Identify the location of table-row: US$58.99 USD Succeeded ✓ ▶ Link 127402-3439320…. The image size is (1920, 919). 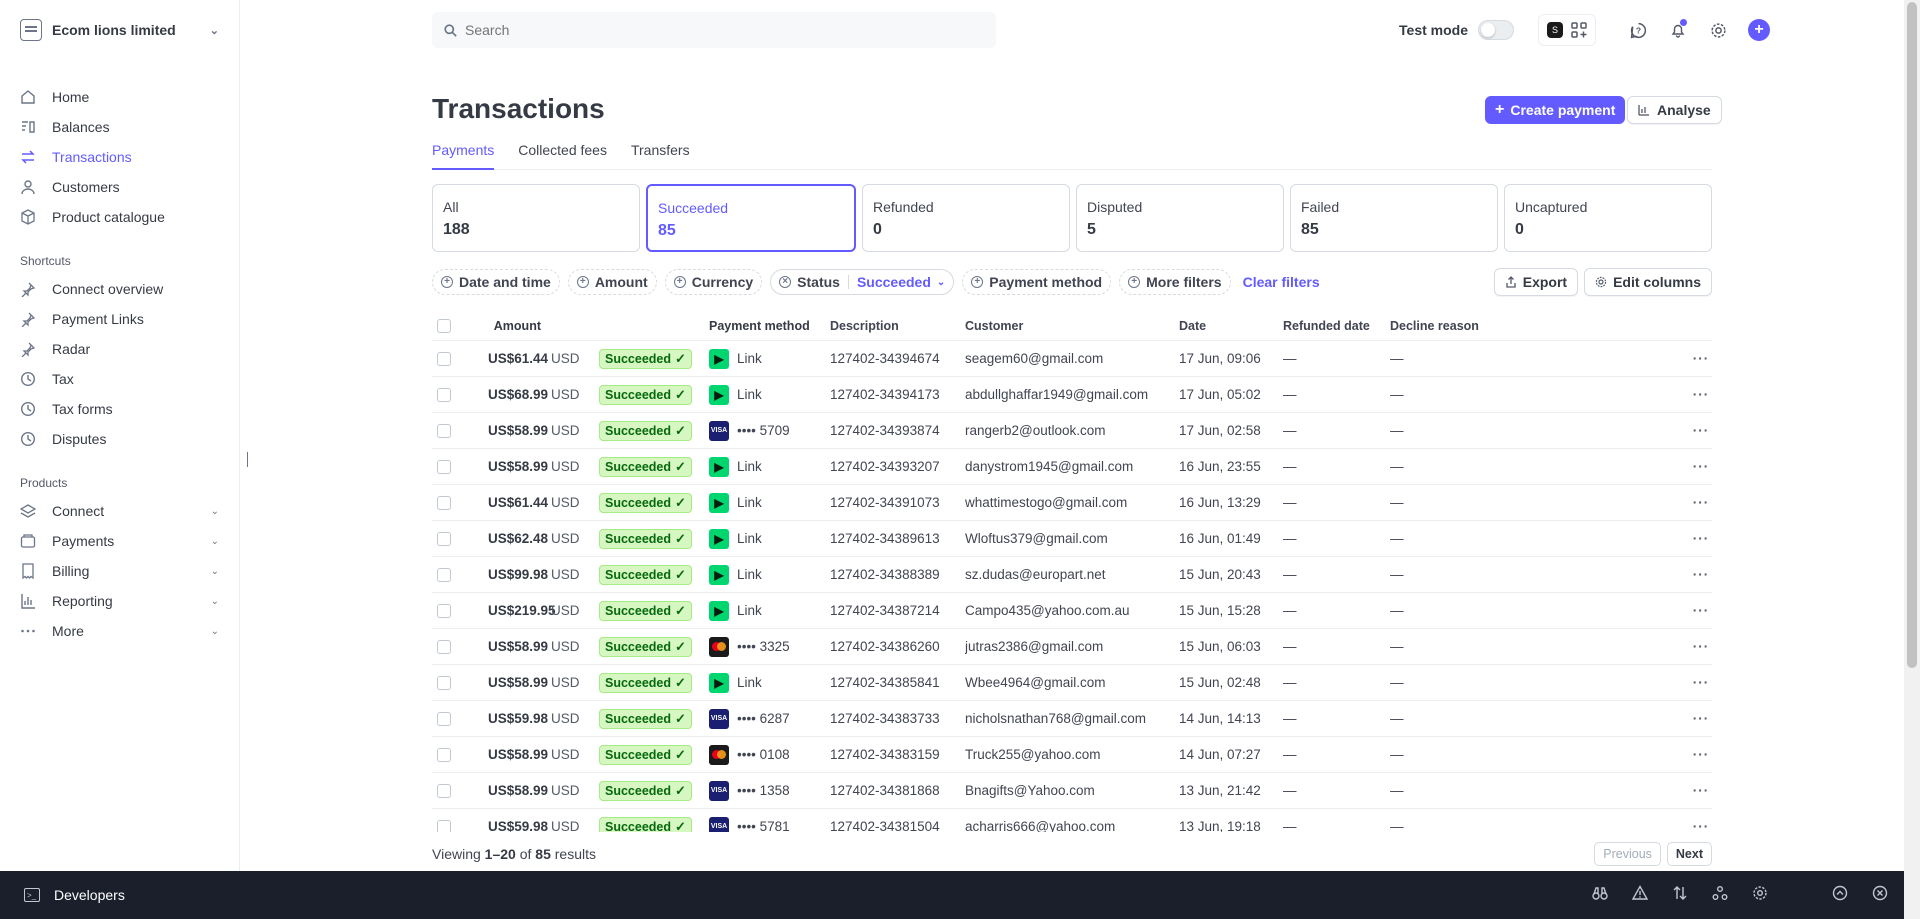
(1072, 467).